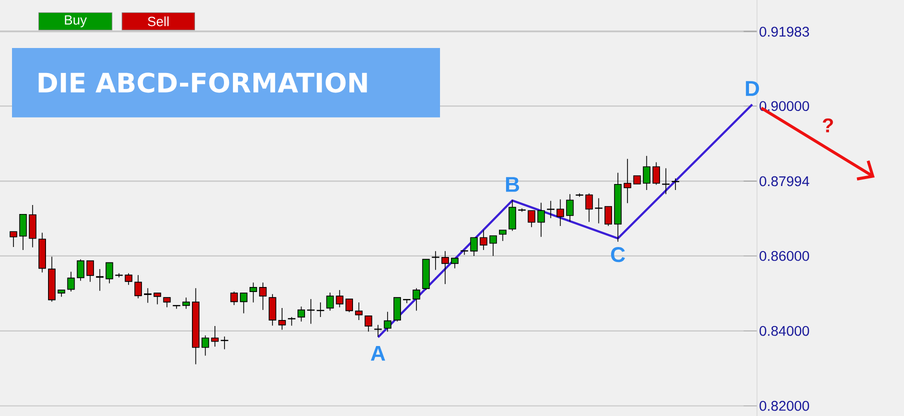 The width and height of the screenshot is (904, 416). What do you see at coordinates (753, 88) in the screenshot?
I see `data-label: D` at bounding box center [753, 88].